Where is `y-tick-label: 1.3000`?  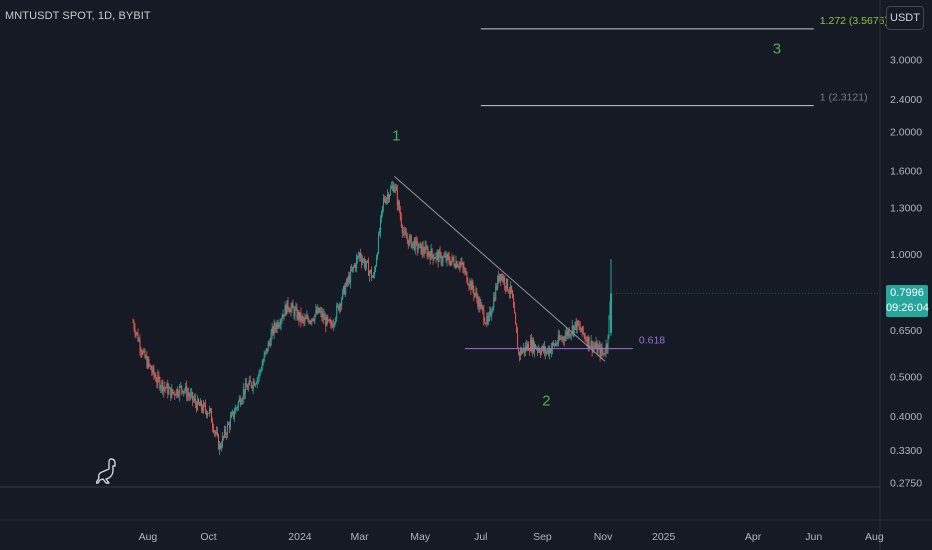
y-tick-label: 1.3000 is located at coordinates (906, 208).